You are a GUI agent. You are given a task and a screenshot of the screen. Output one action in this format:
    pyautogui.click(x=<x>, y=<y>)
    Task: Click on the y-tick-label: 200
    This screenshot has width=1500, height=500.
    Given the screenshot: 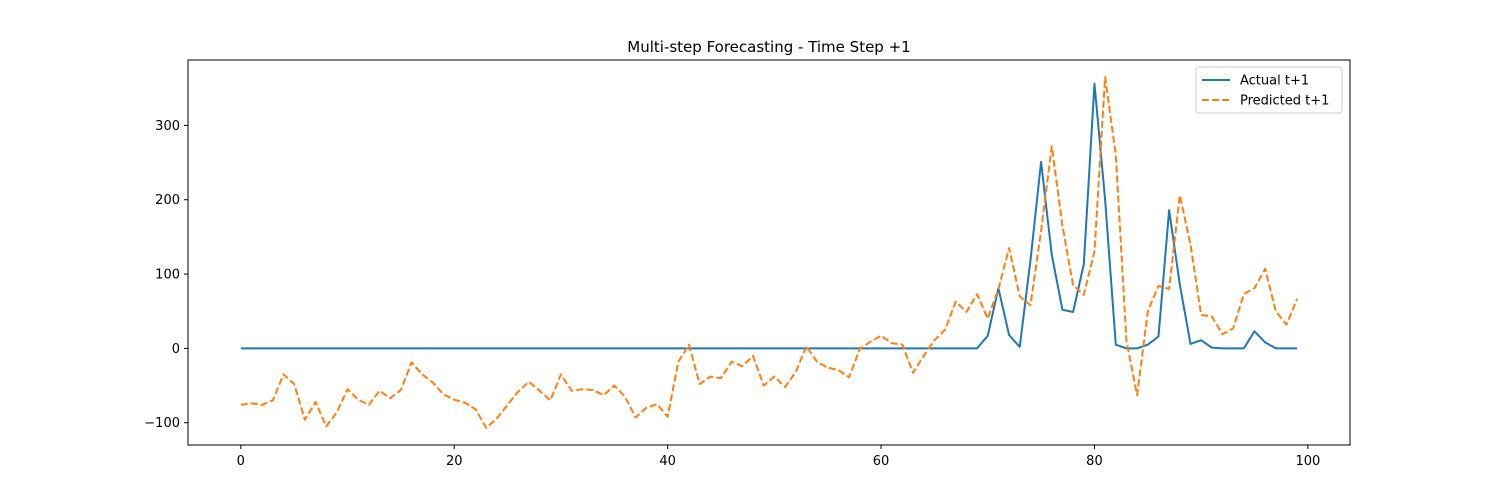 What is the action you would take?
    pyautogui.click(x=167, y=200)
    